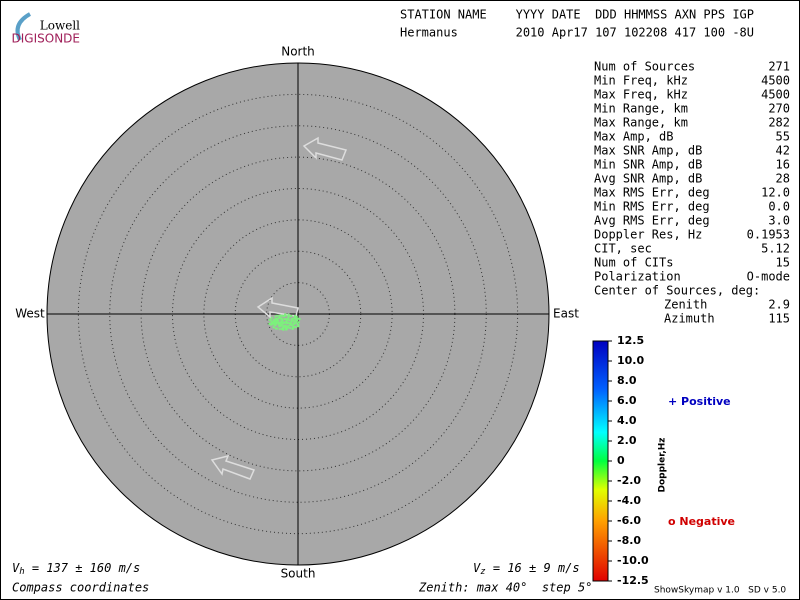 Image resolution: width=800 pixels, height=600 pixels. Describe the element at coordinates (83, 568) in the screenshot. I see `vh-text: = 137 ± 160 m/s` at that location.